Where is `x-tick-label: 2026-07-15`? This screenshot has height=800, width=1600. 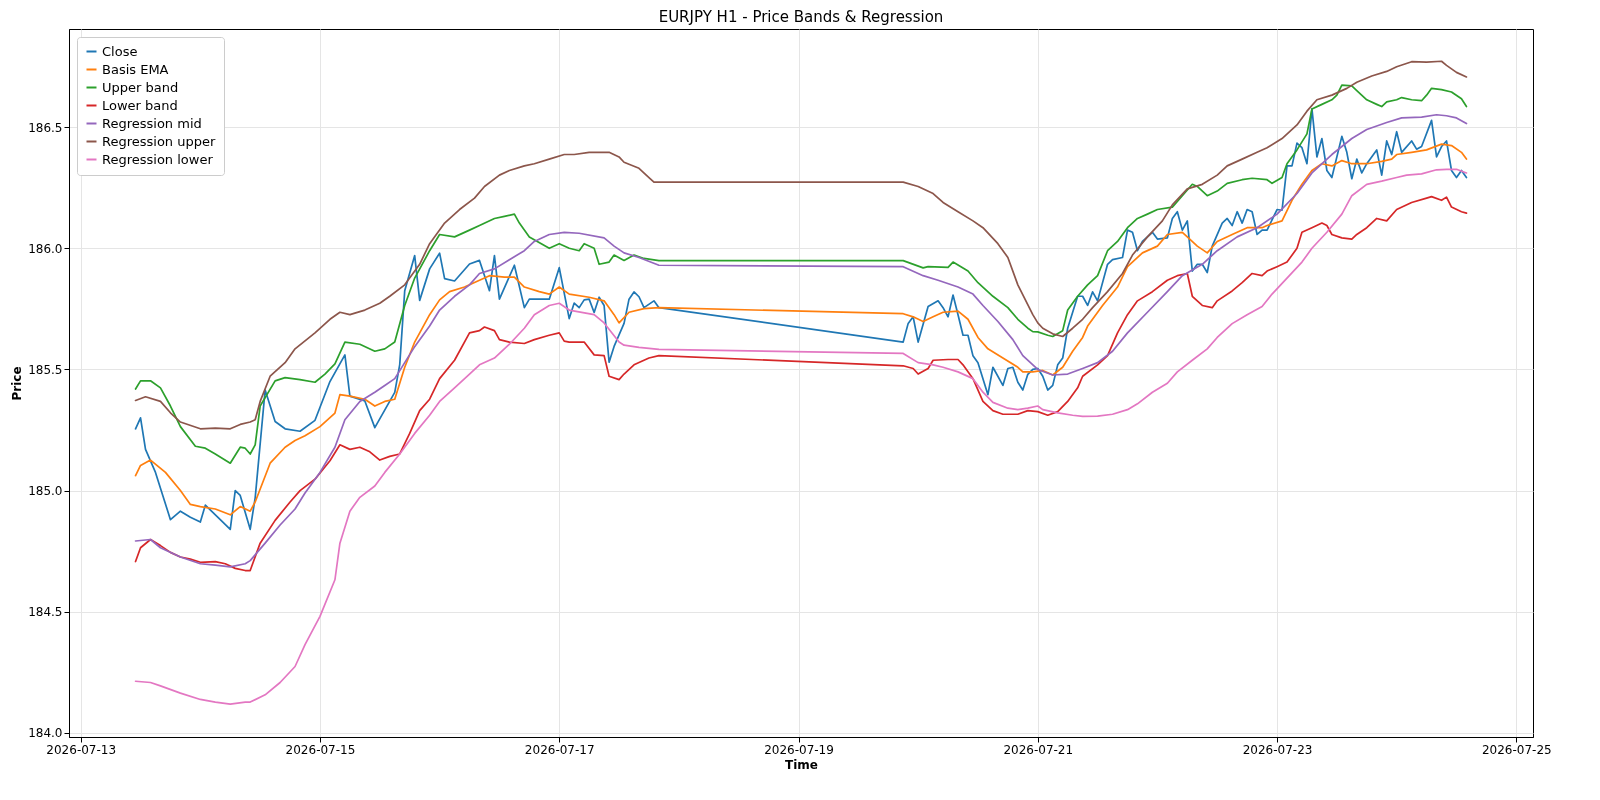 x-tick-label: 2026-07-15 is located at coordinates (320, 749).